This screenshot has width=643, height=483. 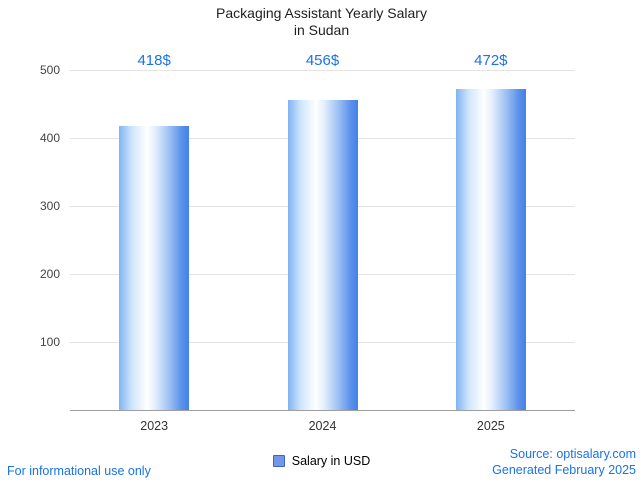 I want to click on y-tick-label: 200, so click(x=49, y=274).